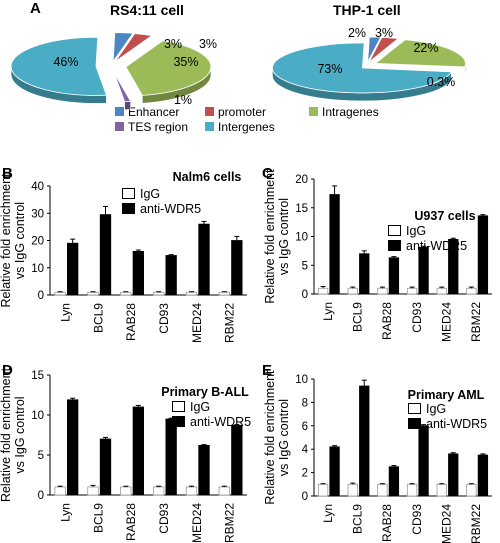  I want to click on y-tick-label: 6, so click(305, 427).